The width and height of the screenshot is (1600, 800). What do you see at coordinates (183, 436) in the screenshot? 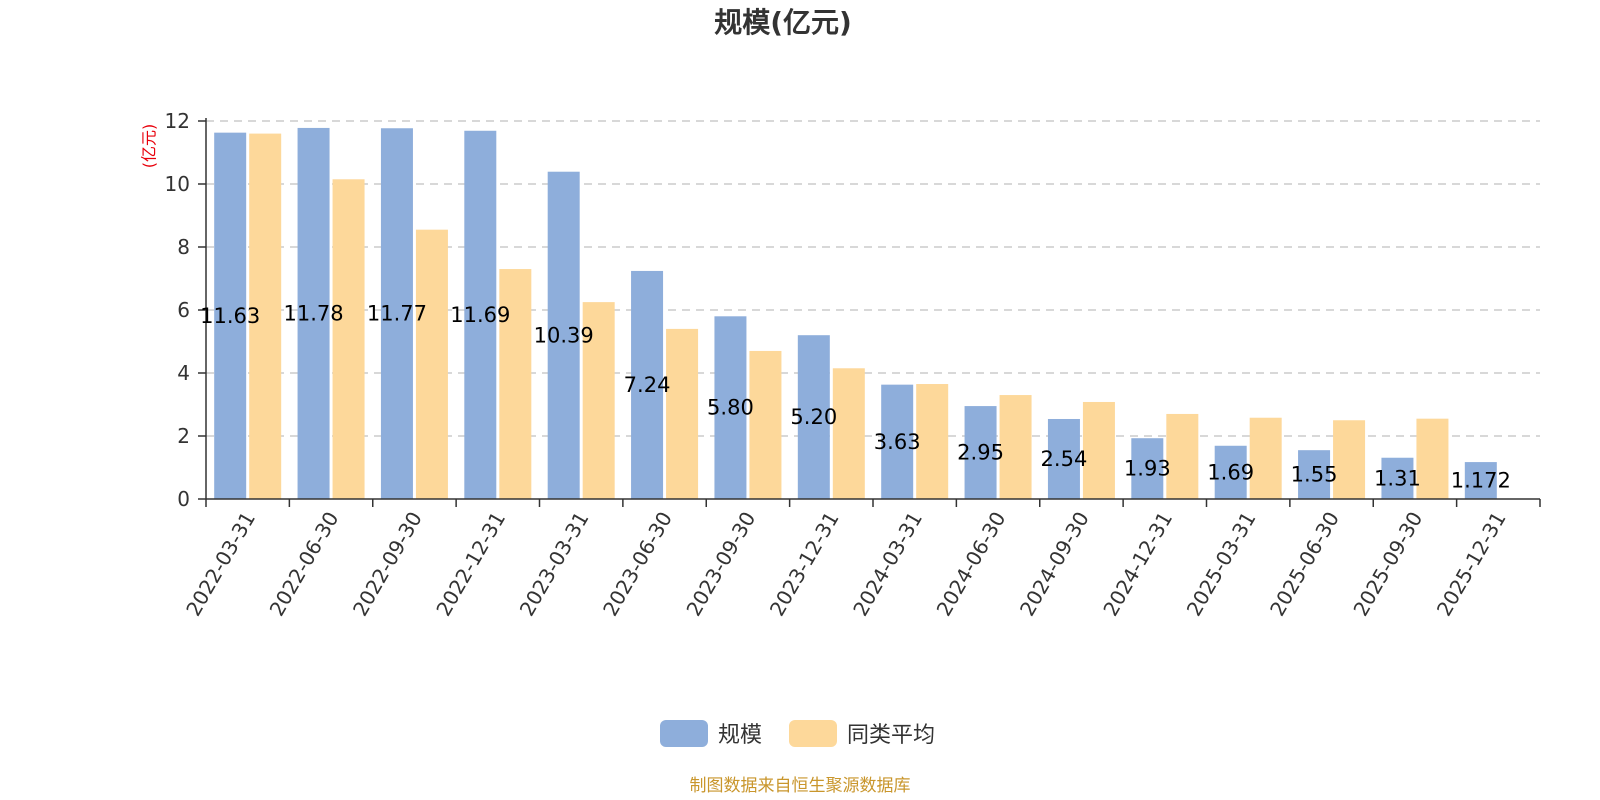
I see `y-tick-label: 2` at bounding box center [183, 436].